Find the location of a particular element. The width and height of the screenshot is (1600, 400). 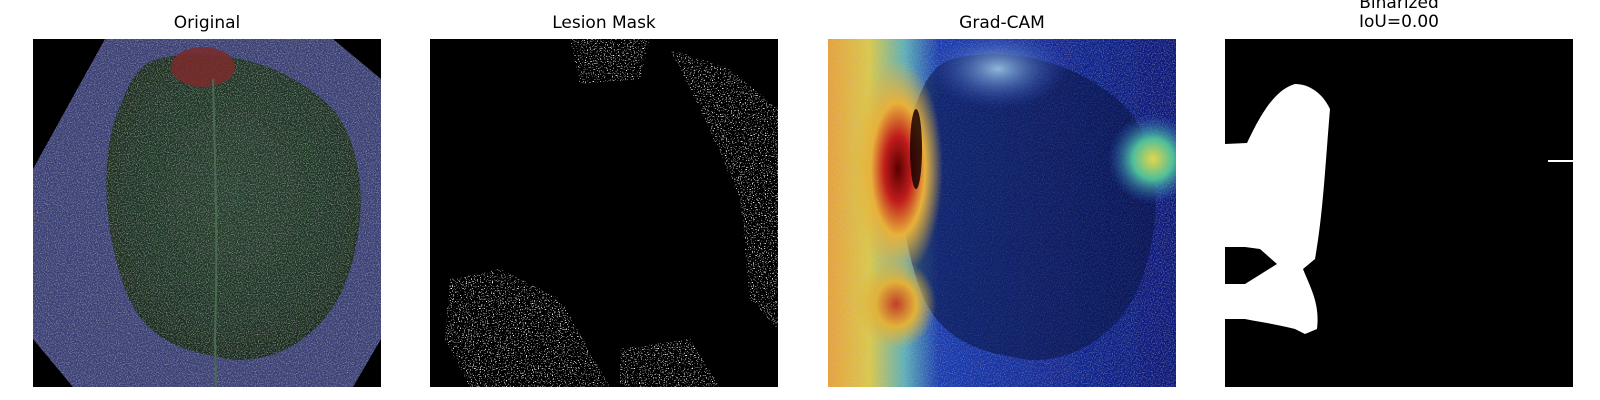

lesion-spot is located at coordinates (203, 67).